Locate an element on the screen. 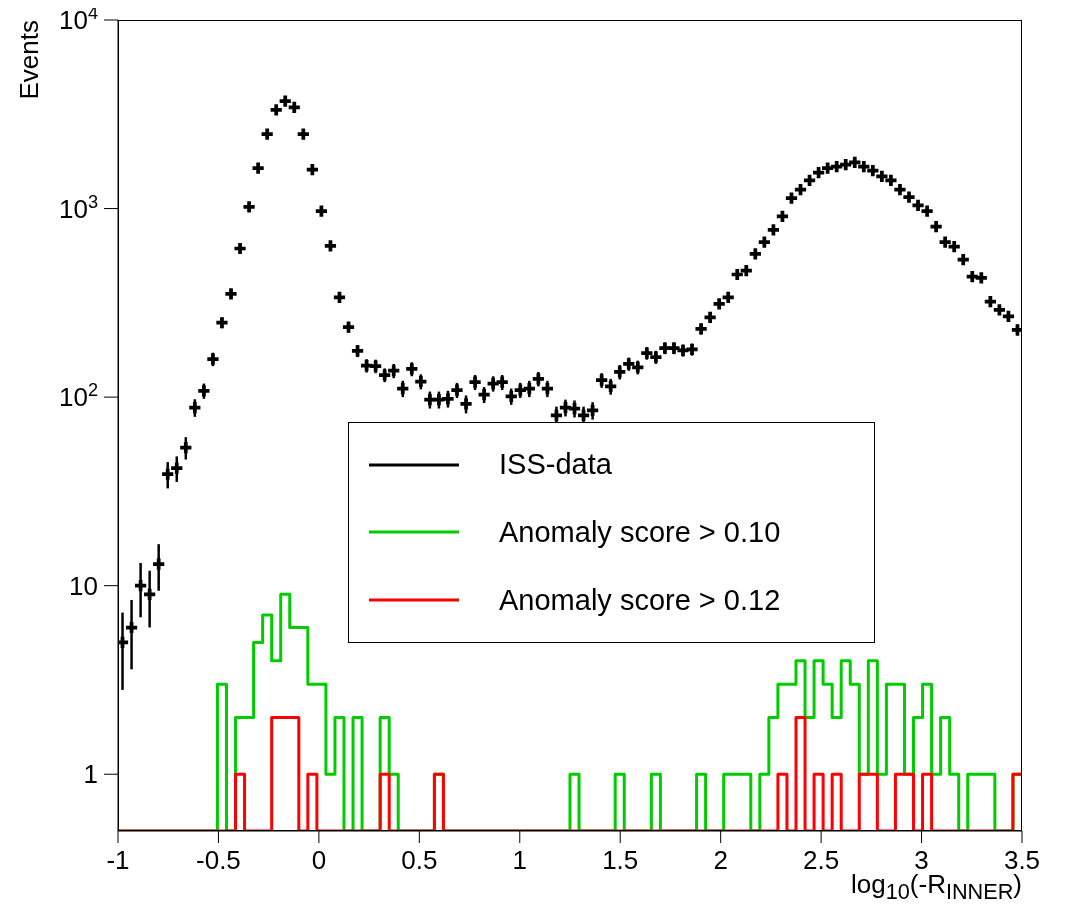  x-tick-label: -1 is located at coordinates (118, 860).